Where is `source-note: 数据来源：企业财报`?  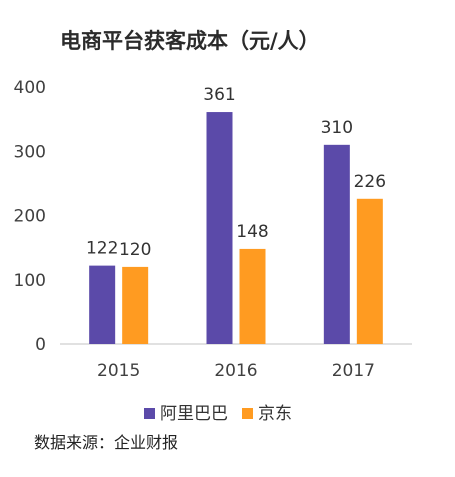
source-note: 数据来源：企业财报 is located at coordinates (106, 442).